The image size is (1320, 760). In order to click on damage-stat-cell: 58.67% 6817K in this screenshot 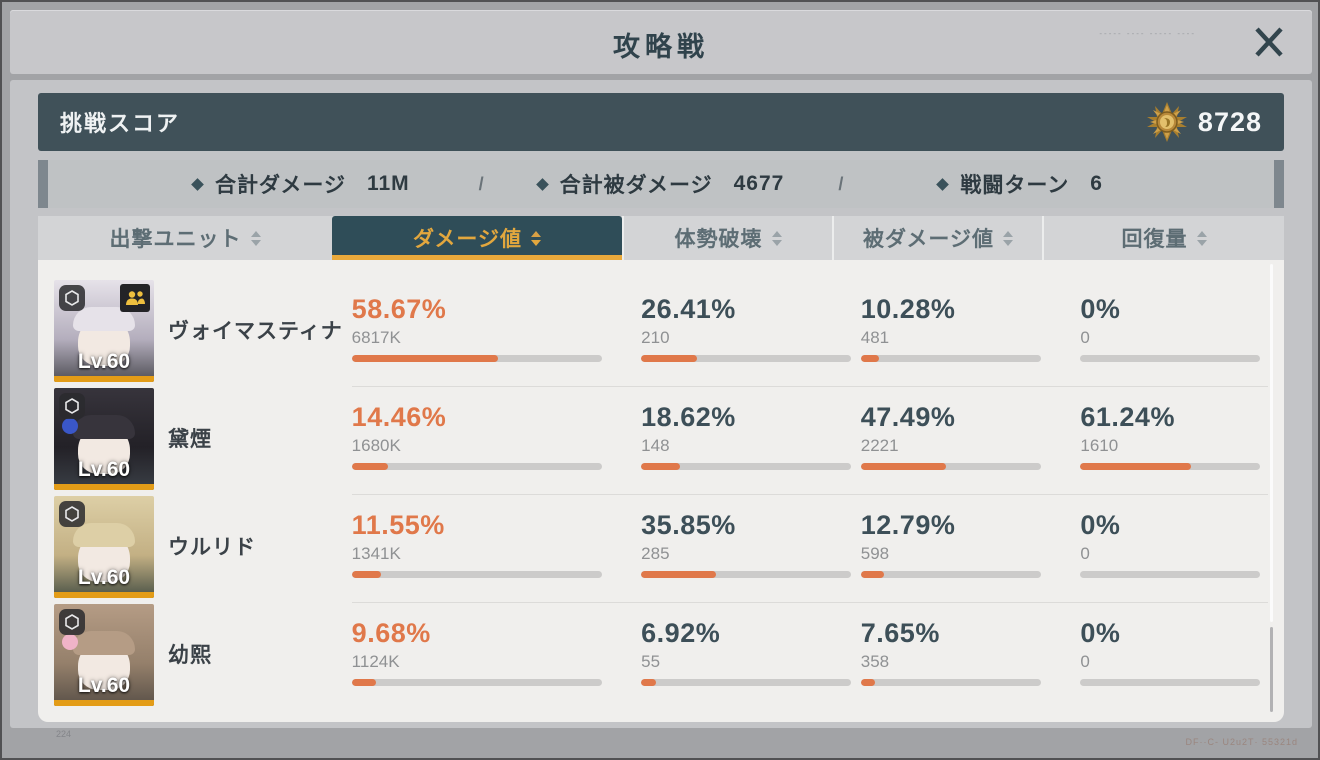, I will do `click(496, 332)`.